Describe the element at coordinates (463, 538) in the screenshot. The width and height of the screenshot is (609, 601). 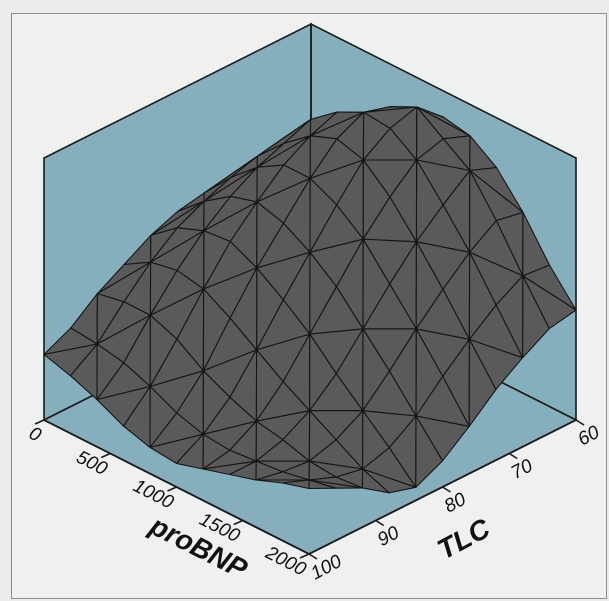
I see `y-axis-title: TLC` at that location.